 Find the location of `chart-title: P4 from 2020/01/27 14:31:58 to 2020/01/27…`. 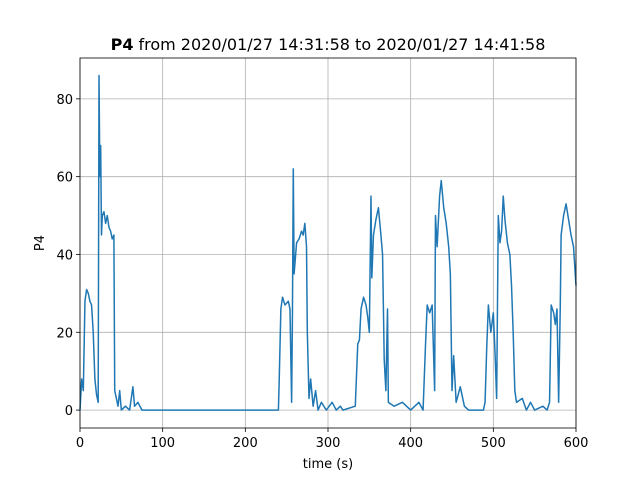

chart-title: P4 from 2020/01/27 14:31:58 to 2020/01/27… is located at coordinates (328, 44).